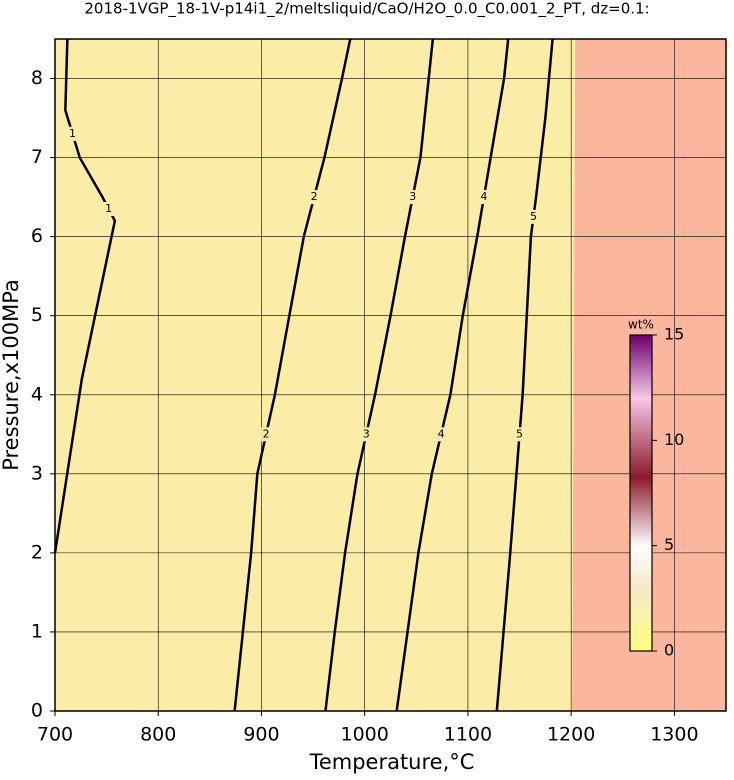 The width and height of the screenshot is (734, 780). I want to click on colorbar-tick-label: 0, so click(669, 650).